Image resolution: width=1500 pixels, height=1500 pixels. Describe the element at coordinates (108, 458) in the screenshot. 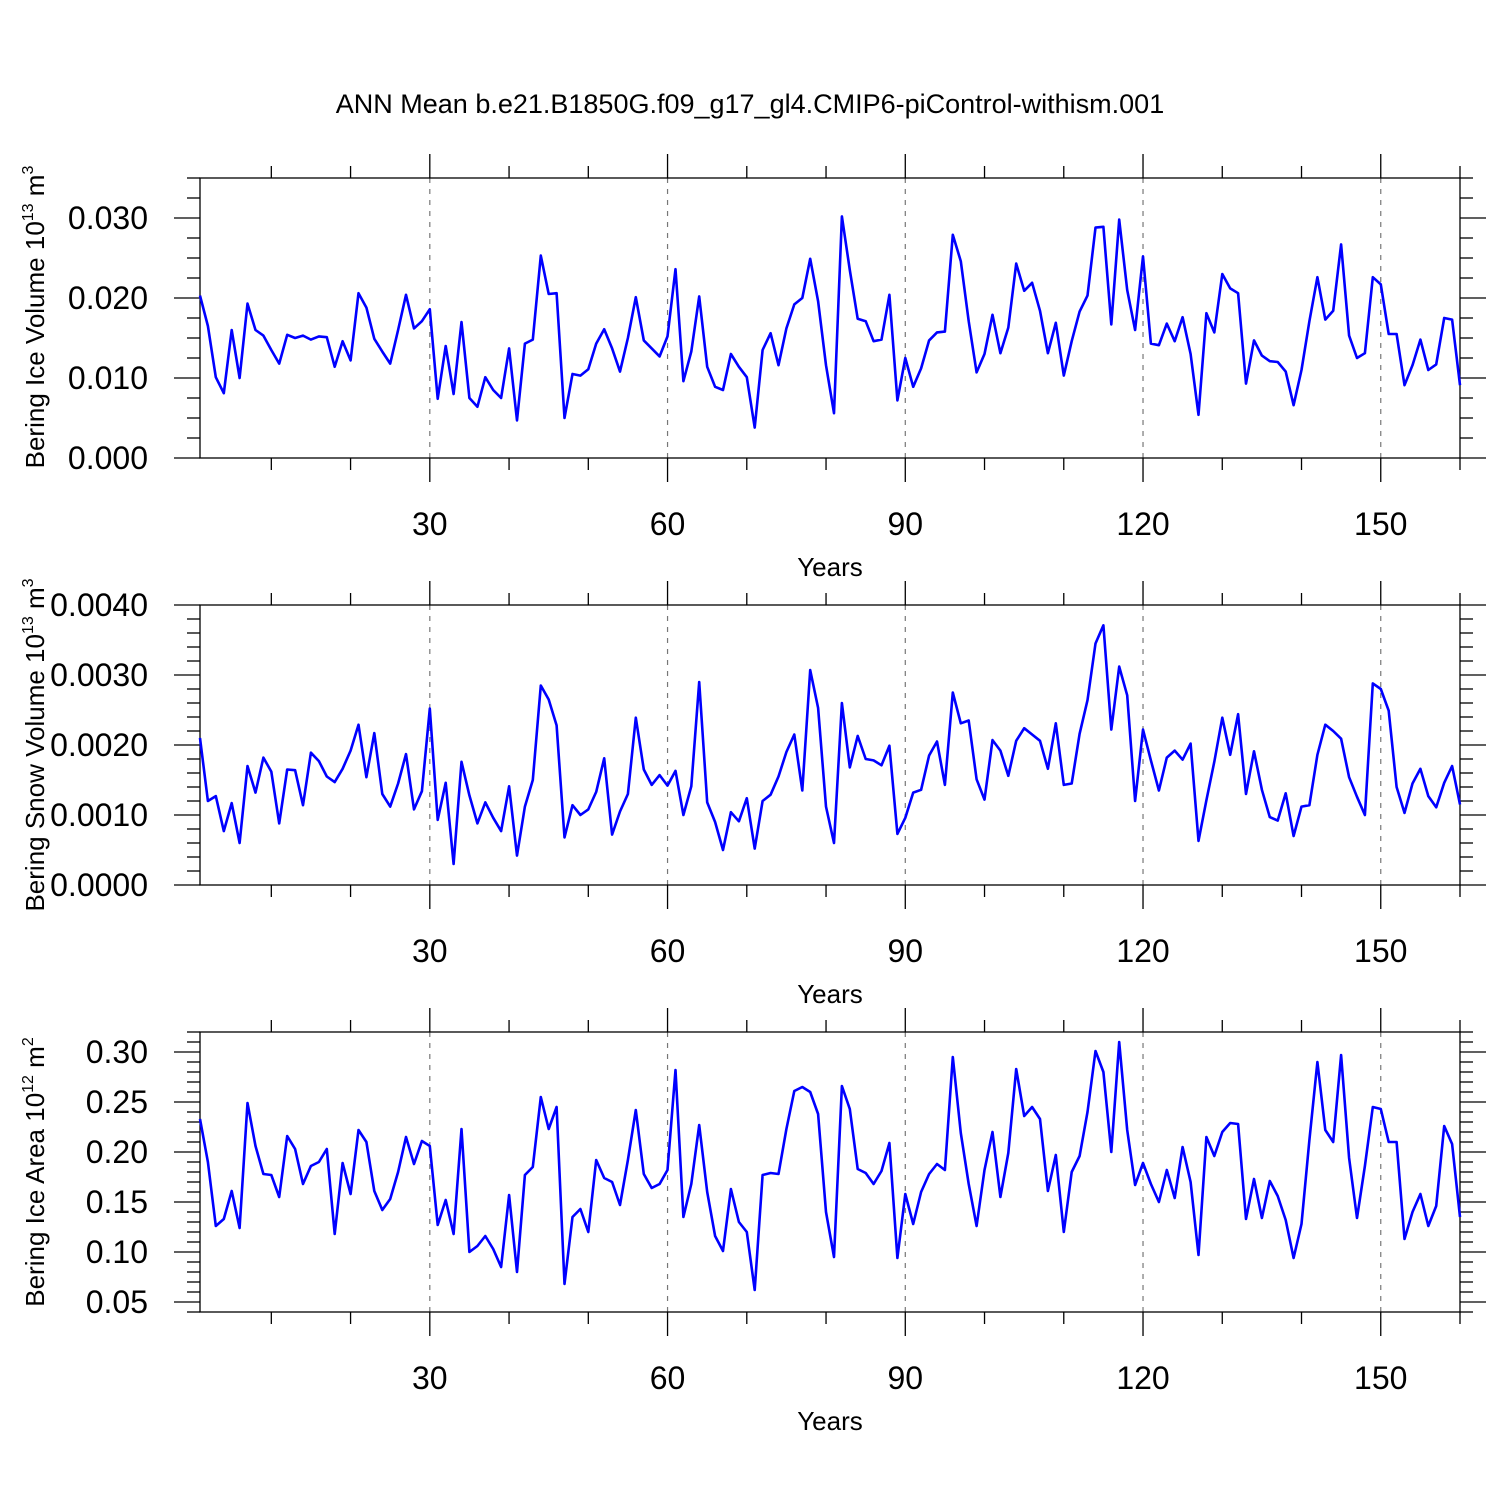

I see `y-tick-label: 0.000` at that location.